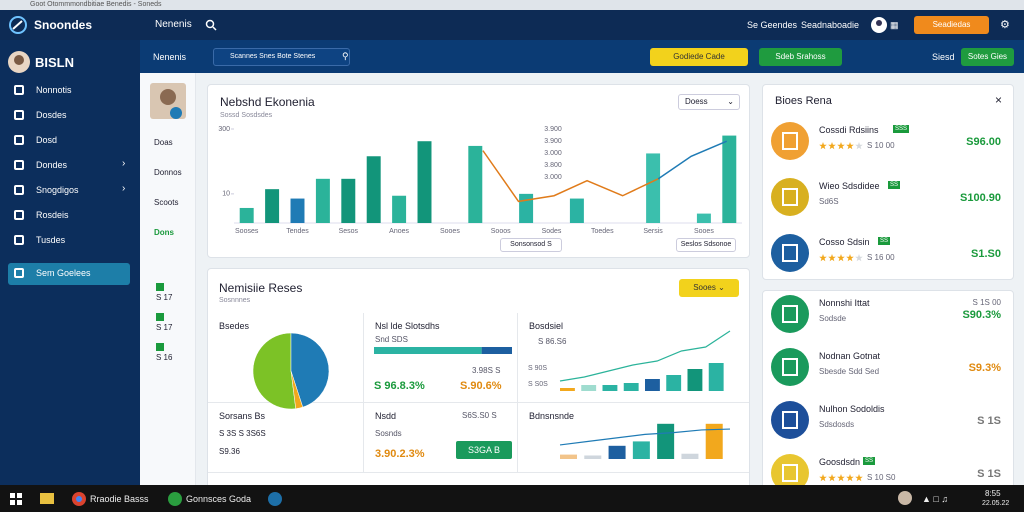 The height and width of the screenshot is (512, 1024). I want to click on line-series, so click(570, 176).